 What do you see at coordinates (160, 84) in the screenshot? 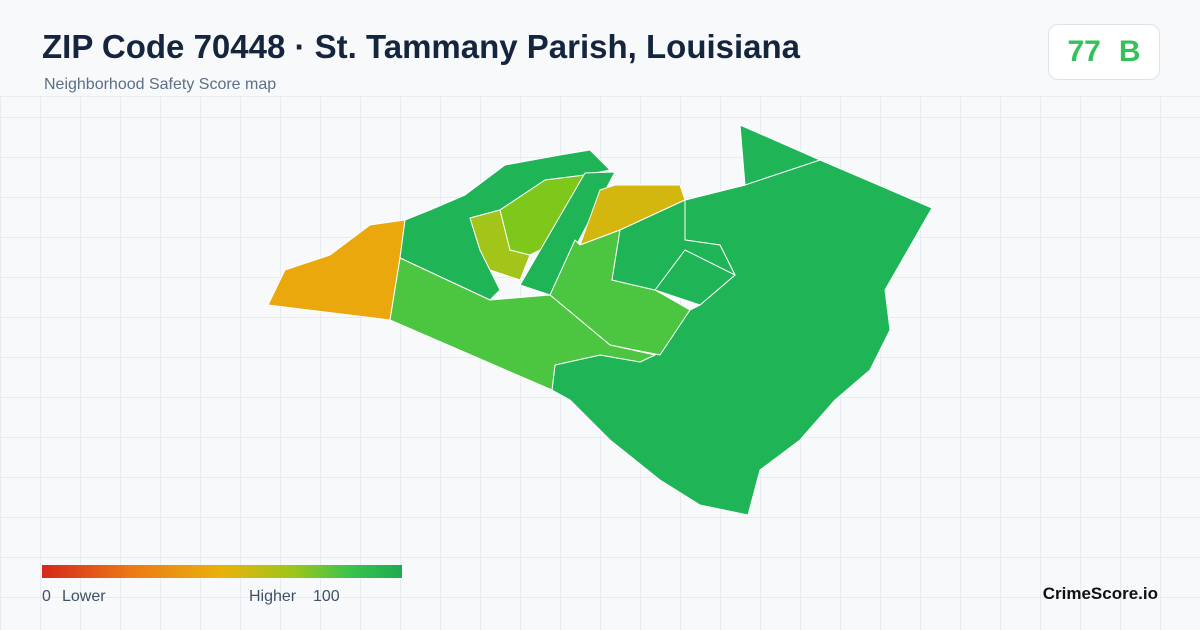
I see `subtitle: Neighborhood Safety Score map` at bounding box center [160, 84].